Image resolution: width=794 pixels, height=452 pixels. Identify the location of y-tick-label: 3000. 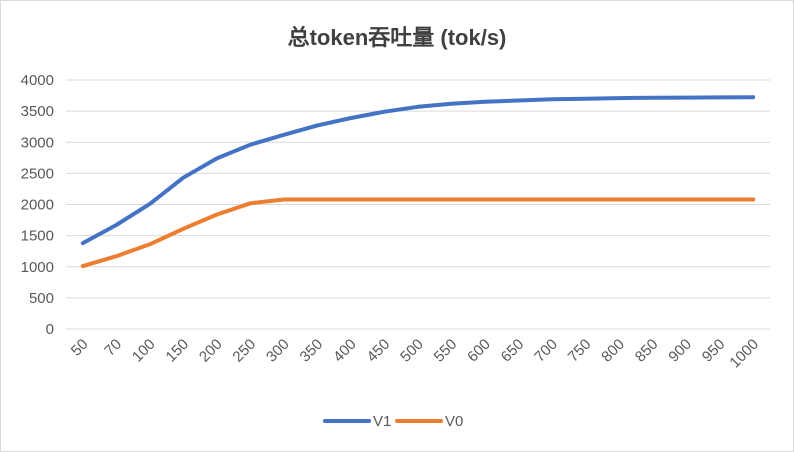
(37, 142).